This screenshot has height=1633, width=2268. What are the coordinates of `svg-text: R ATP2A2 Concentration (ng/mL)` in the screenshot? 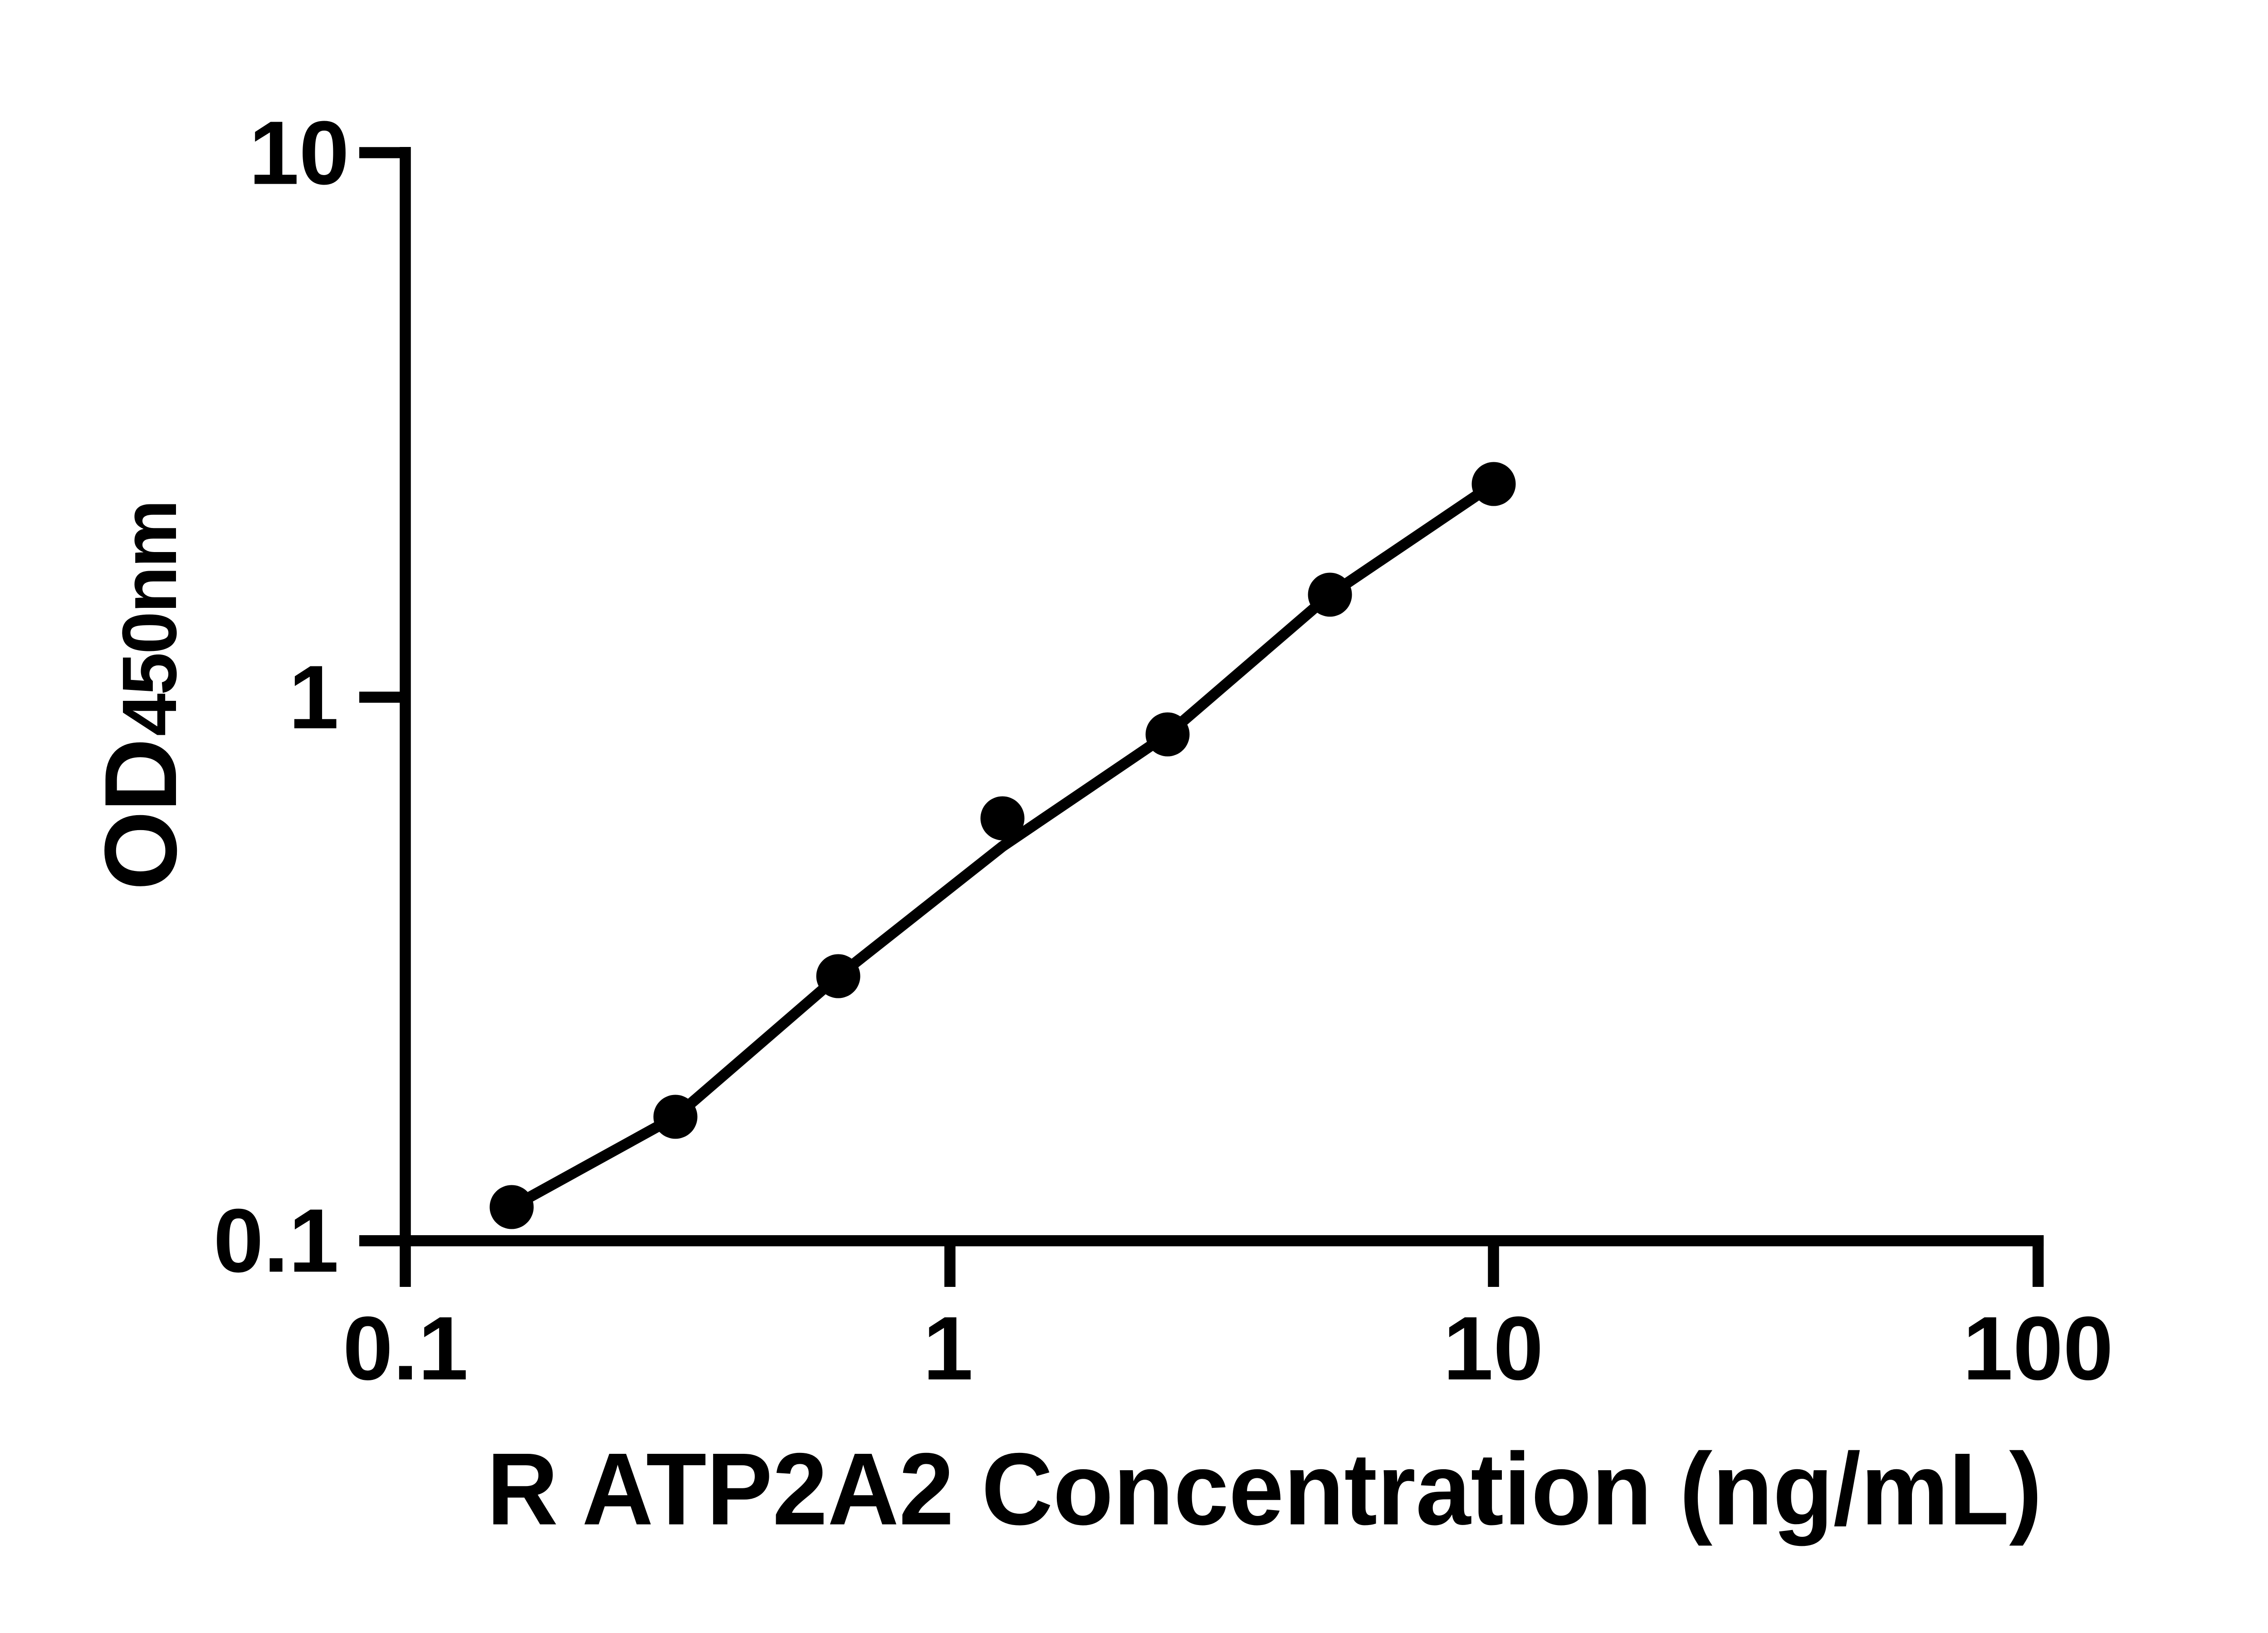 It's located at (1265, 1489).